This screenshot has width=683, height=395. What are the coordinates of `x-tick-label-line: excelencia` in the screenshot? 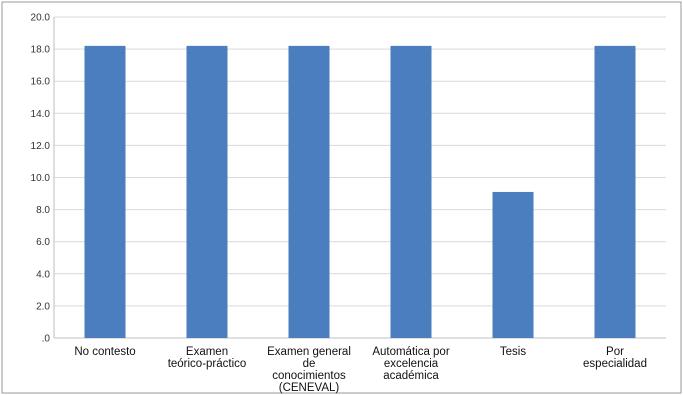 It's located at (411, 364).